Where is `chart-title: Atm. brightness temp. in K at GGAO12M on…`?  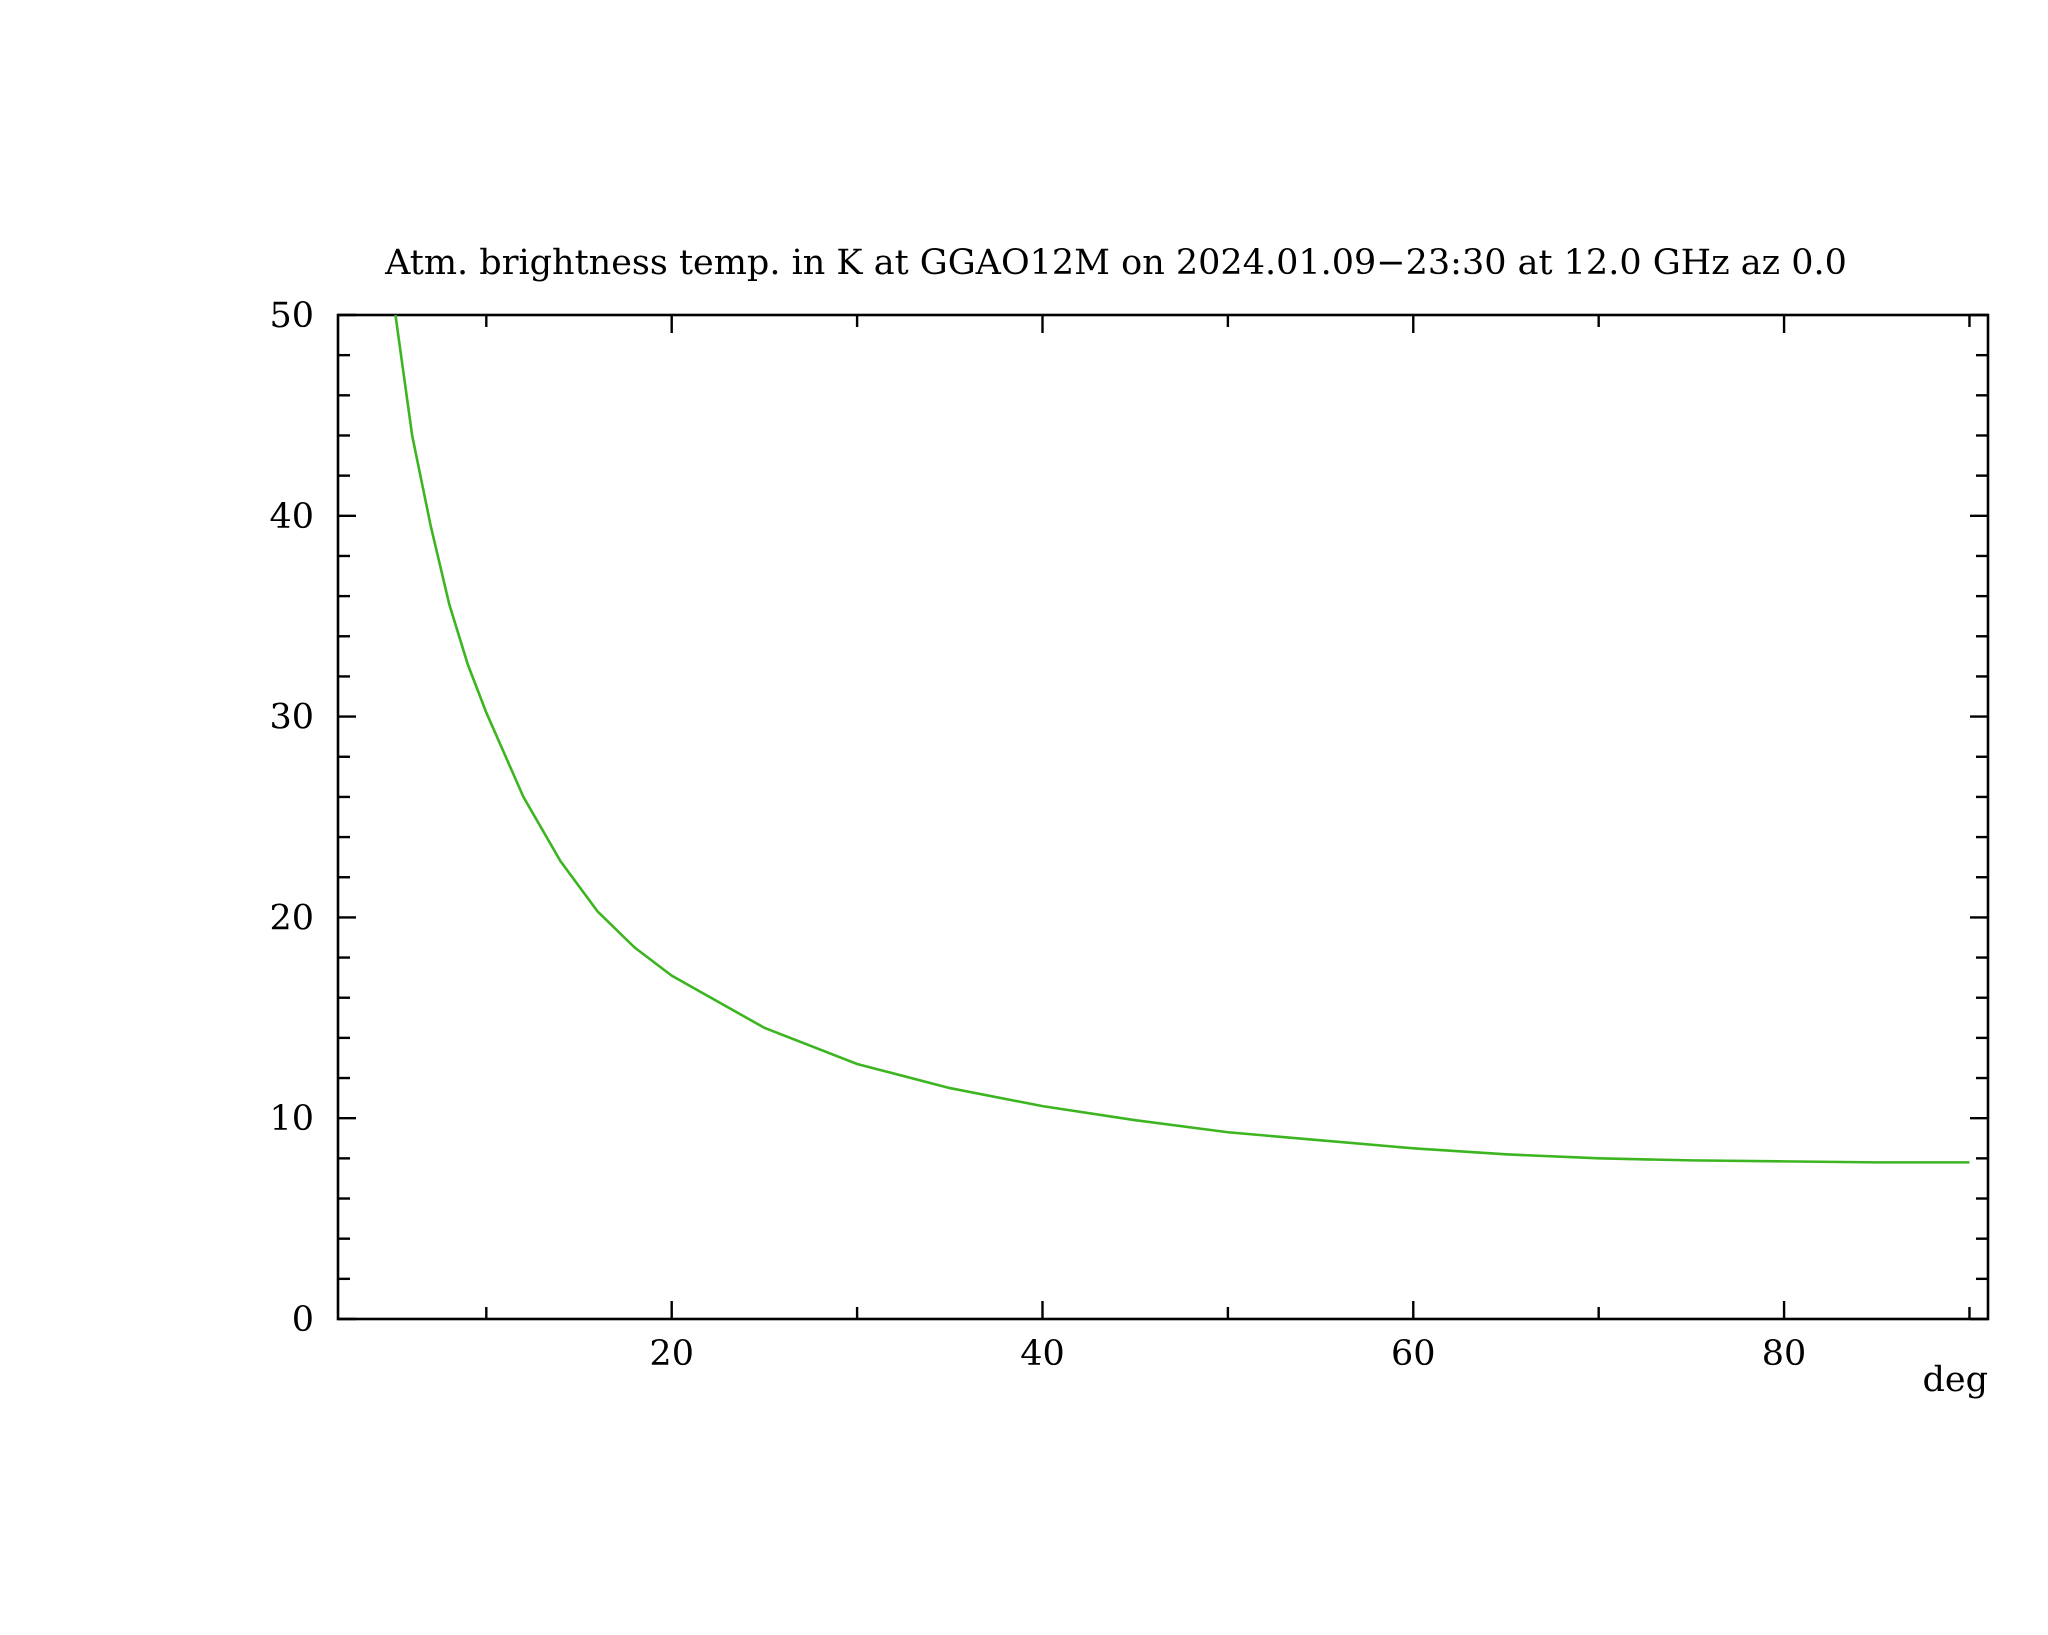 chart-title: Atm. brightness temp. in K at GGAO12M on… is located at coordinates (1115, 263).